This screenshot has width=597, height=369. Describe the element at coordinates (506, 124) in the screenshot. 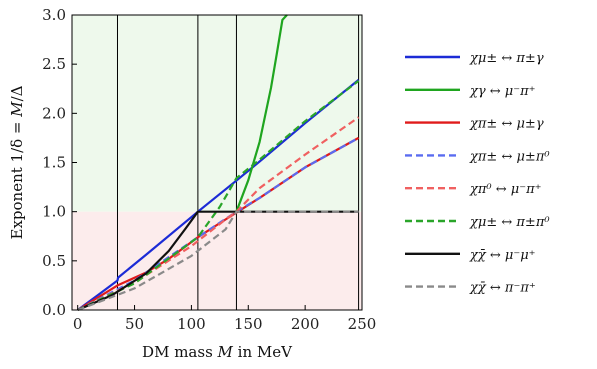

I see `legend-entry-2: χπ± ↔ μ±γ` at that location.